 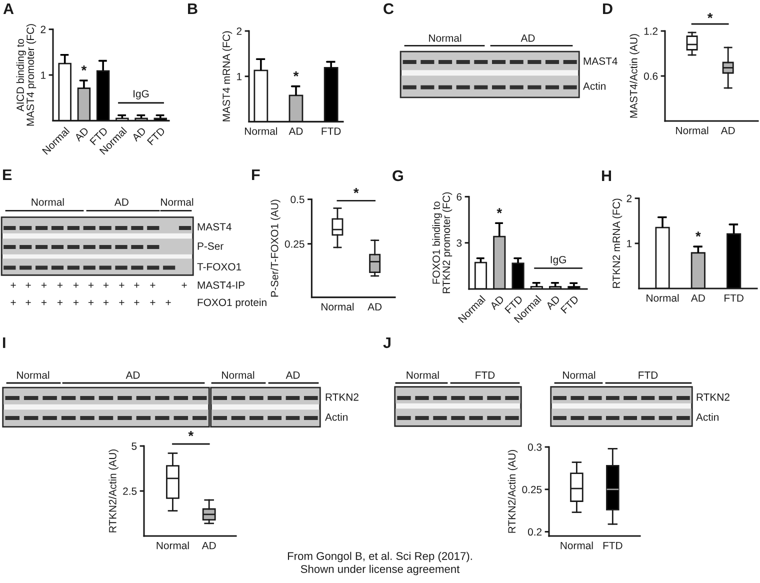 I want to click on y-axis-title: AICD binding to MAST4 promoter (FC), so click(x=26, y=75).